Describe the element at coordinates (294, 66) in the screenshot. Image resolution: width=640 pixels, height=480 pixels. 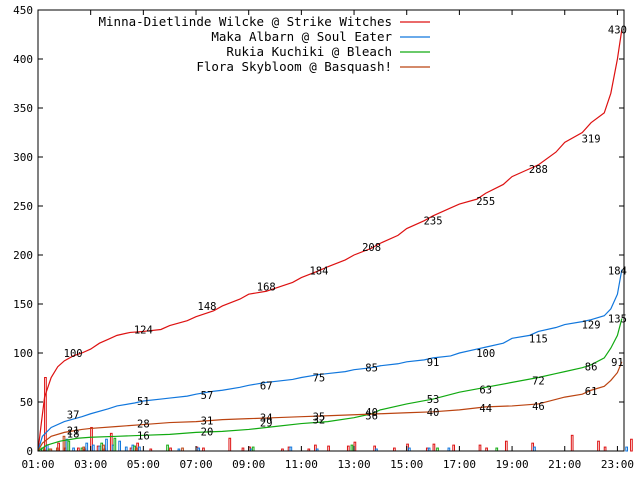
I see `legend-label: Flora Skybloom @ Basquash!` at that location.